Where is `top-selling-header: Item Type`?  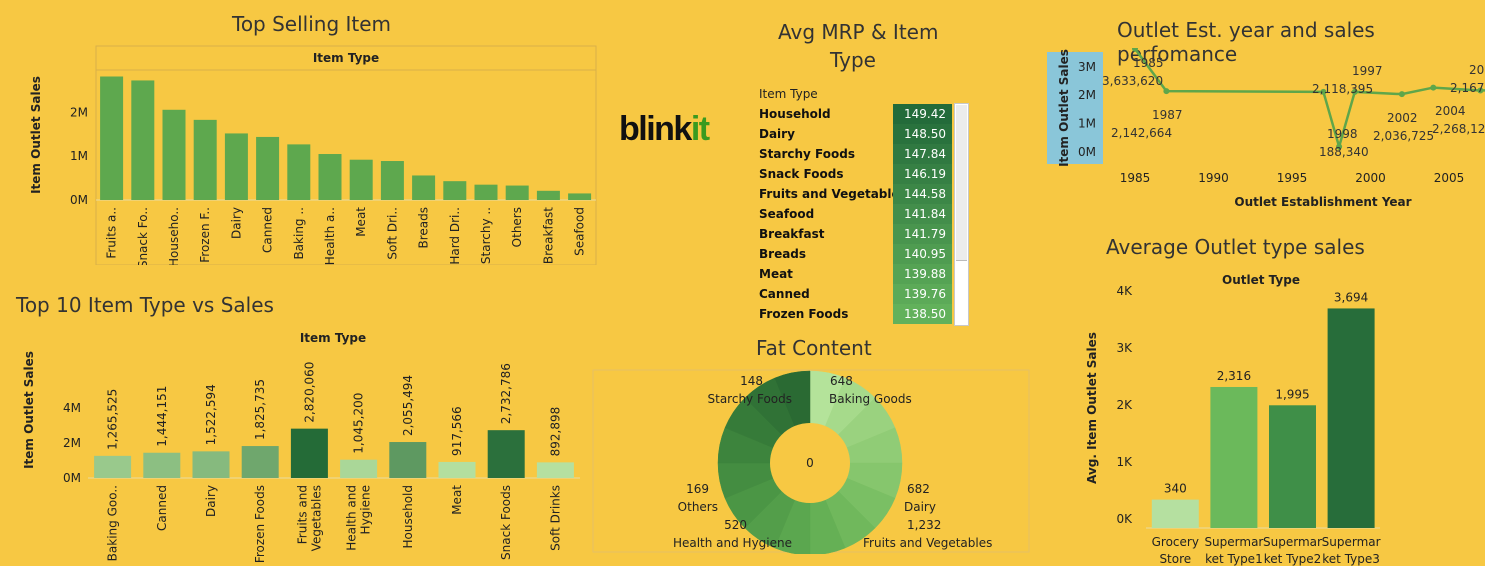 top-selling-header: Item Type is located at coordinates (346, 58).